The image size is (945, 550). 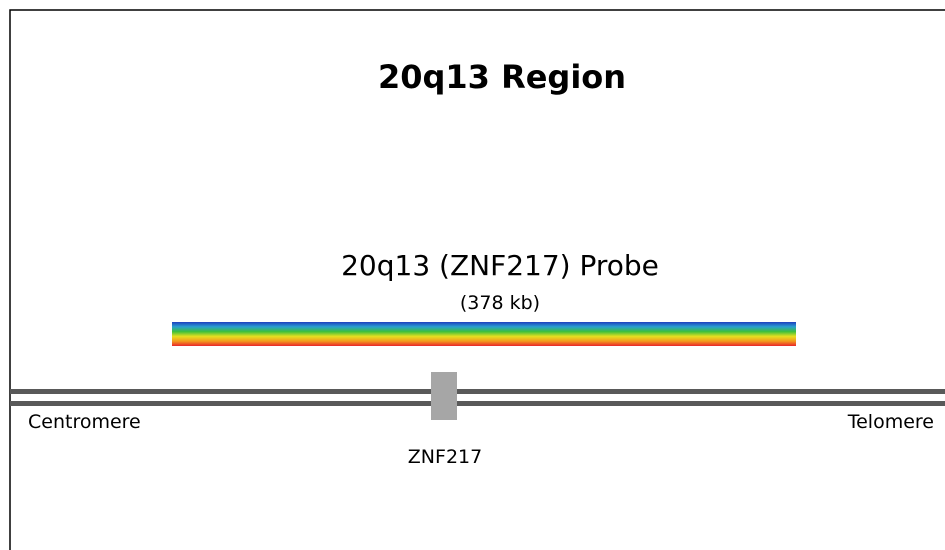 I want to click on probe-label: 20q13 (ZNF217) Probe, so click(x=500, y=265).